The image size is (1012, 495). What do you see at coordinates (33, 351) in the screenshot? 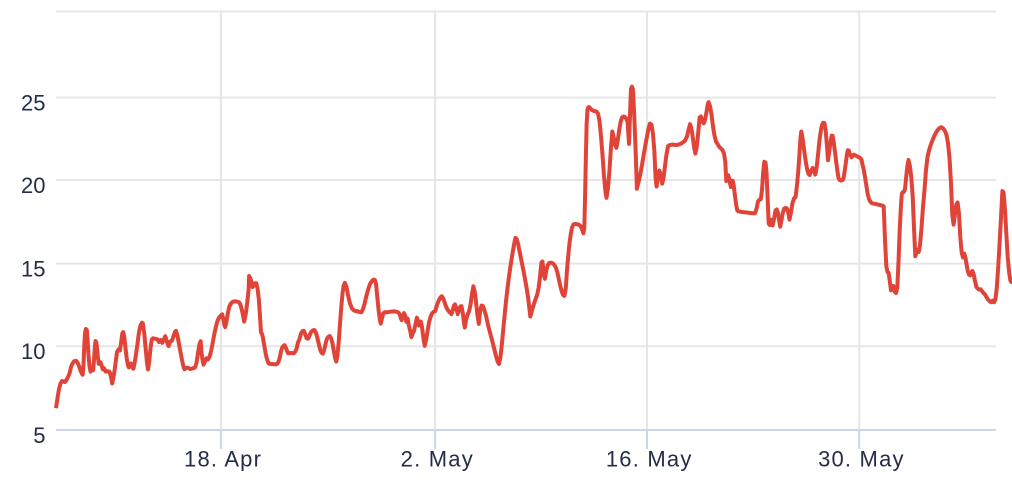
I see `svg-text: 10` at bounding box center [33, 351].